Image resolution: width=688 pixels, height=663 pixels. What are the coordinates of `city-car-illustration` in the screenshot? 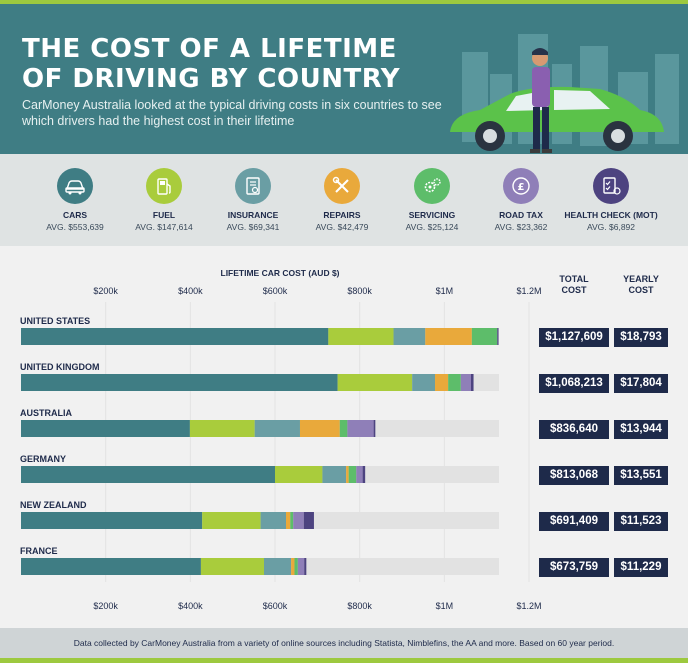 It's located at (564, 93).